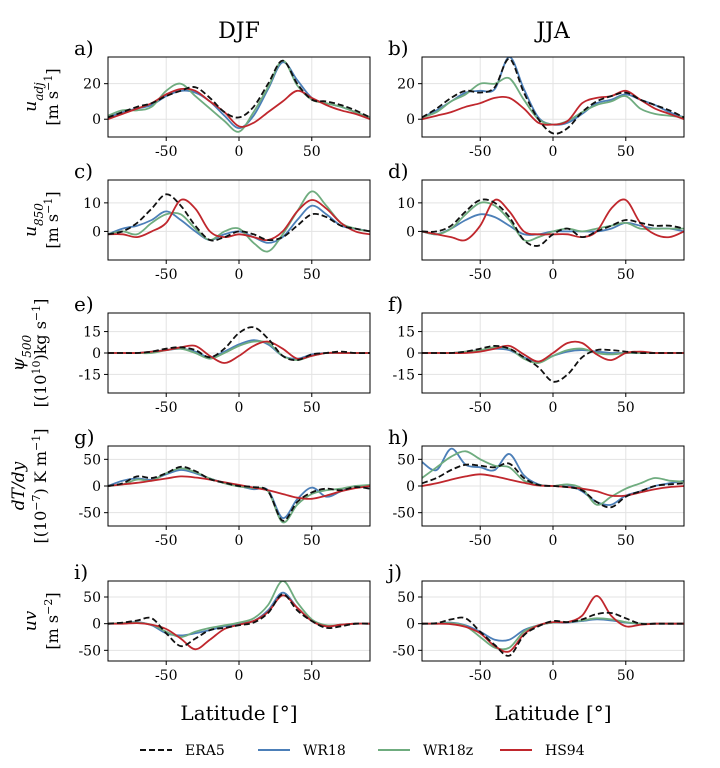 This screenshot has width=720, height=768. Describe the element at coordinates (395, 304) in the screenshot. I see `panel-letter: f)` at that location.